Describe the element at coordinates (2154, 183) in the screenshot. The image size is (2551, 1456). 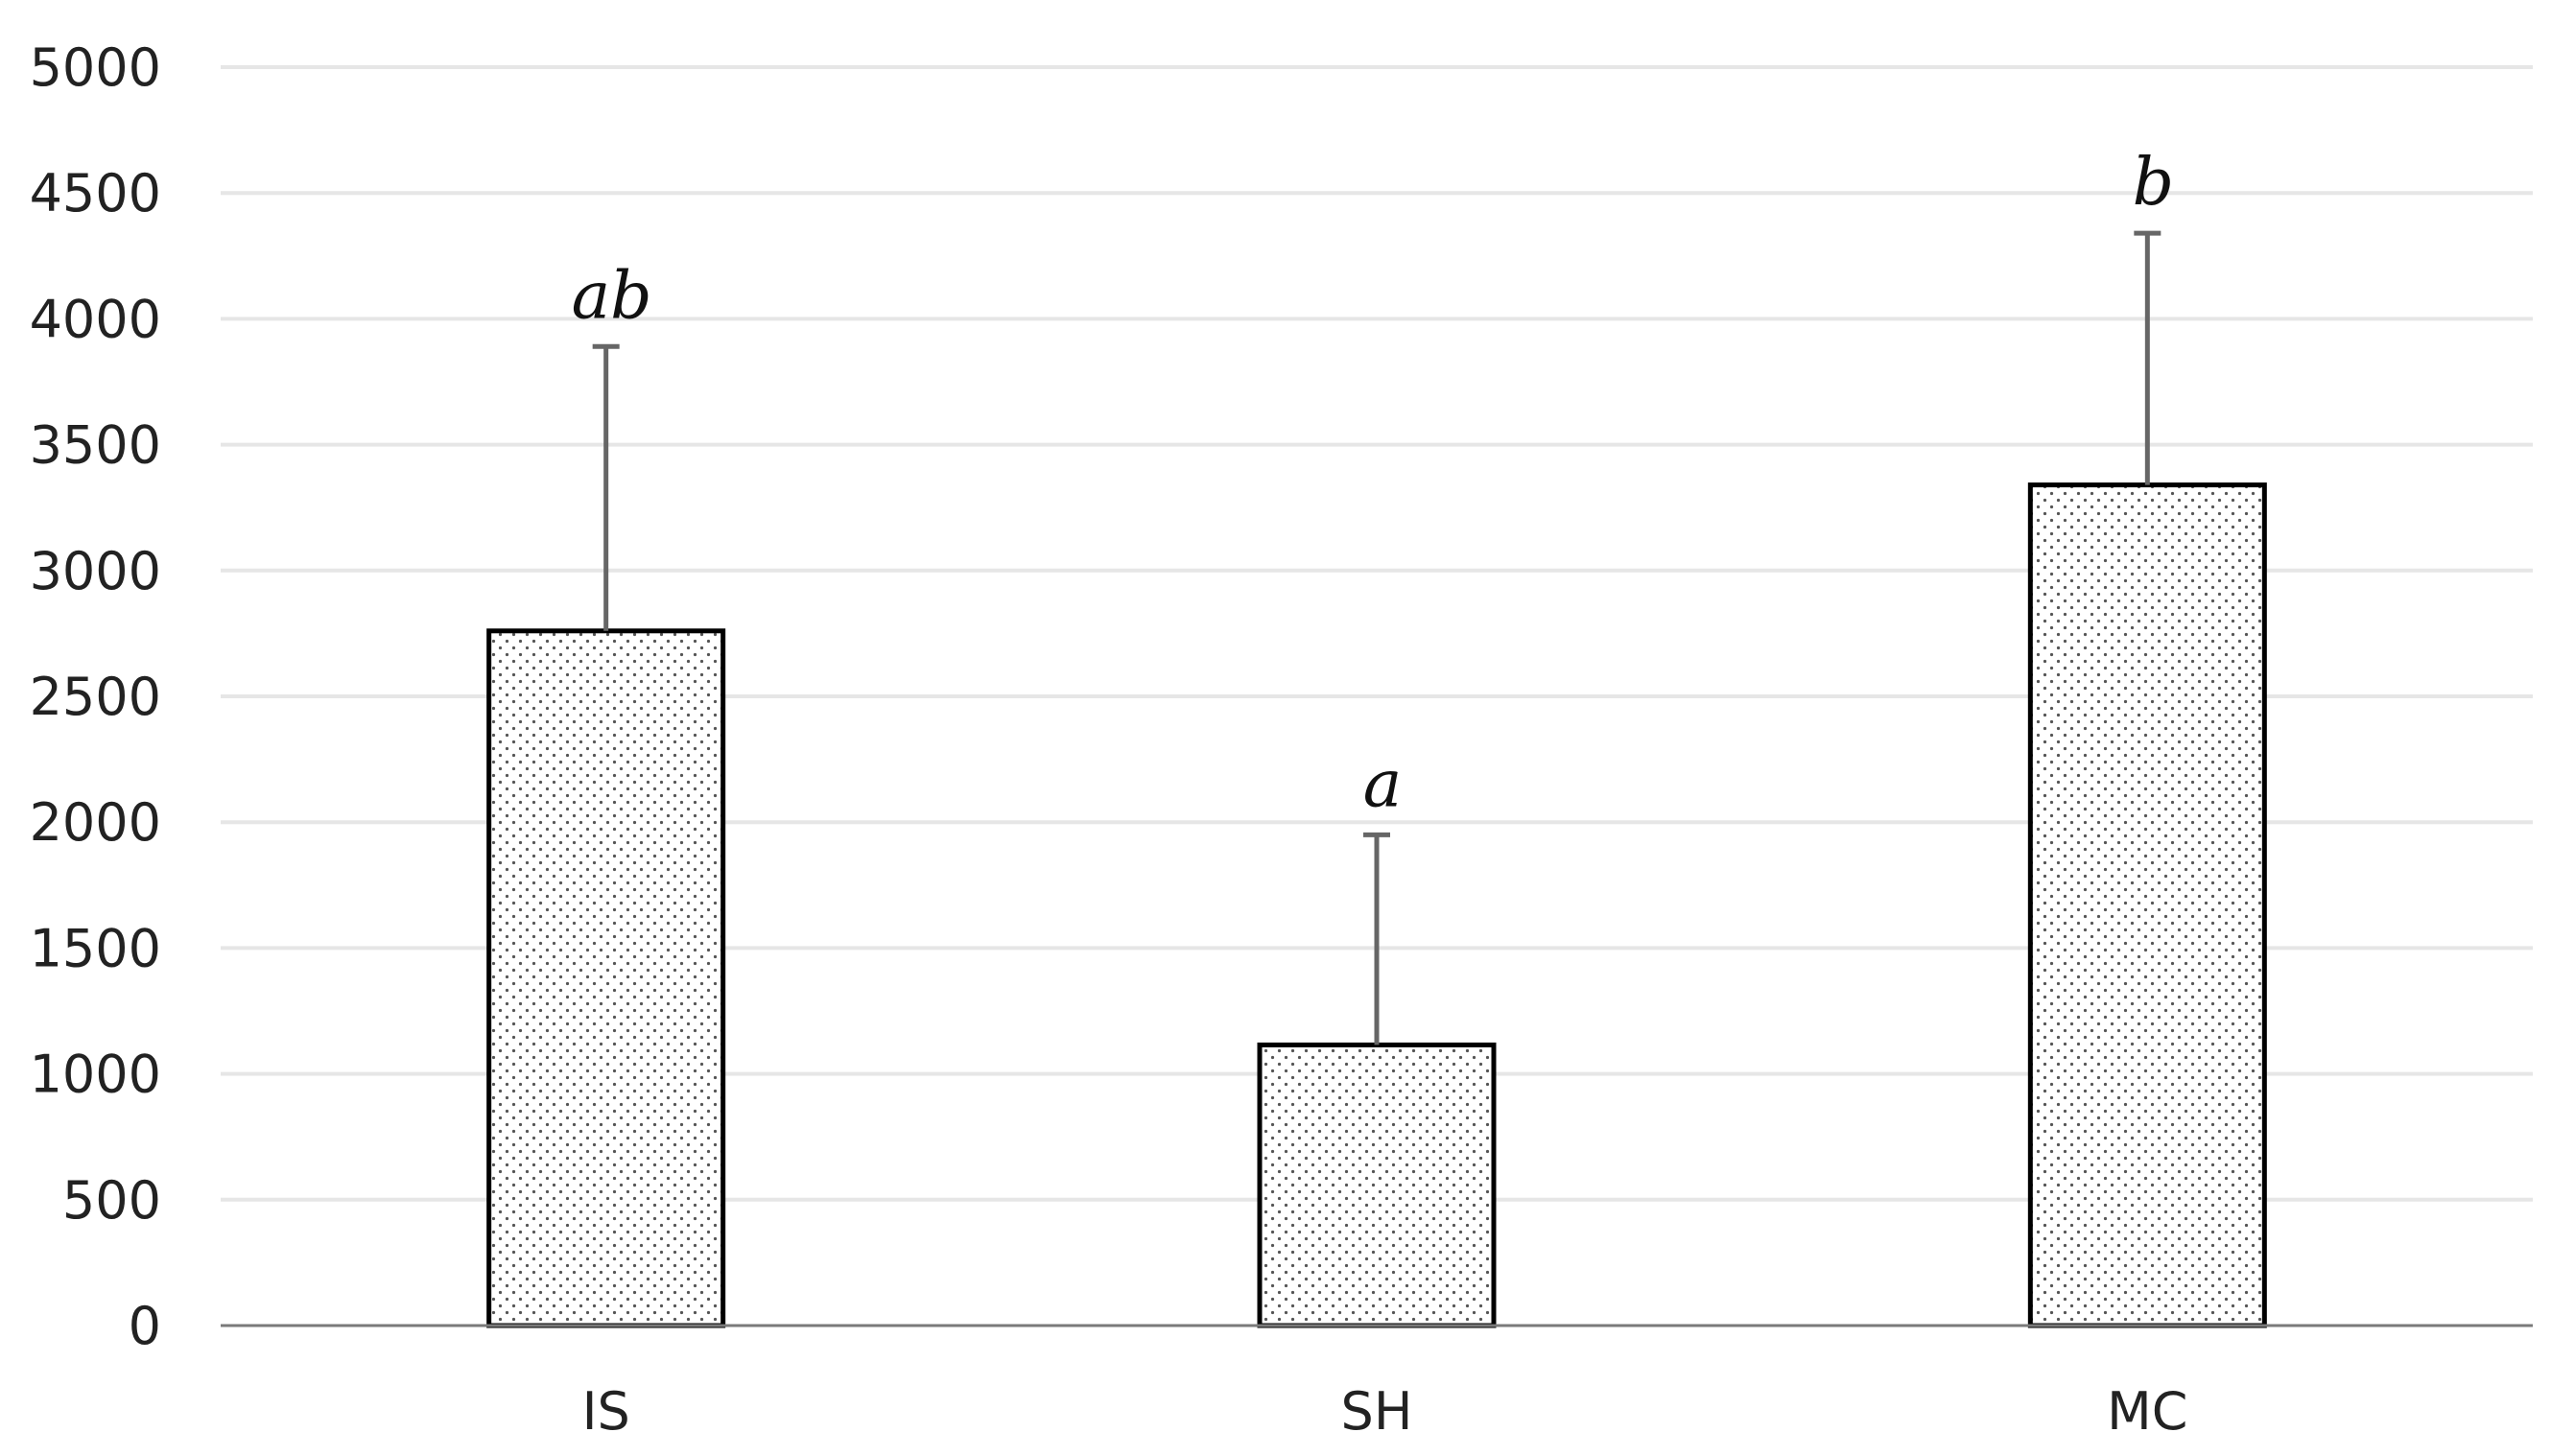
I see `significance-label-mc: b` at that location.